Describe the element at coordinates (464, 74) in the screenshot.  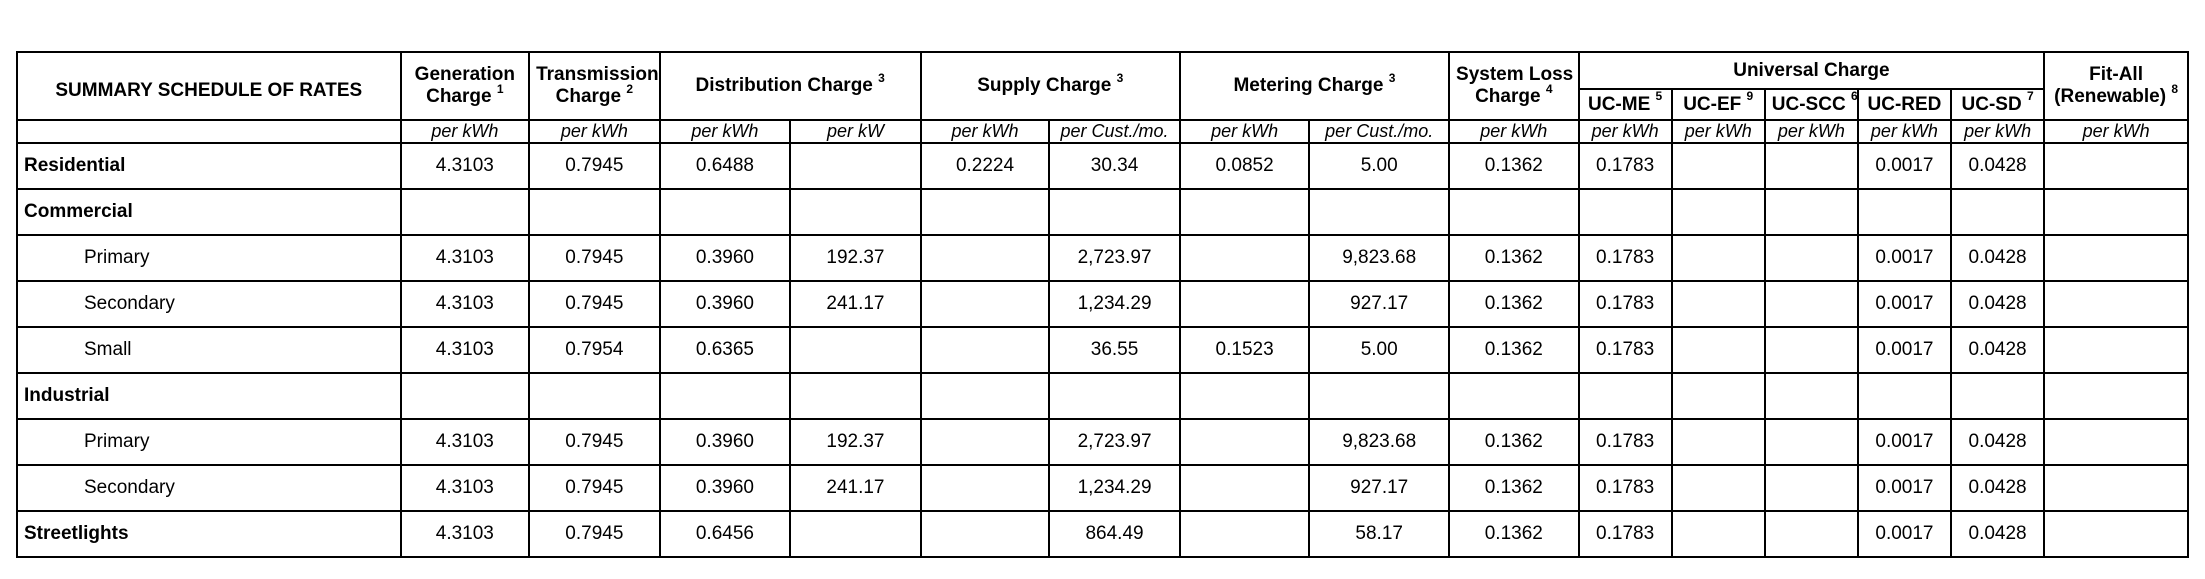
I see `header-generation-line1: Generation` at that location.